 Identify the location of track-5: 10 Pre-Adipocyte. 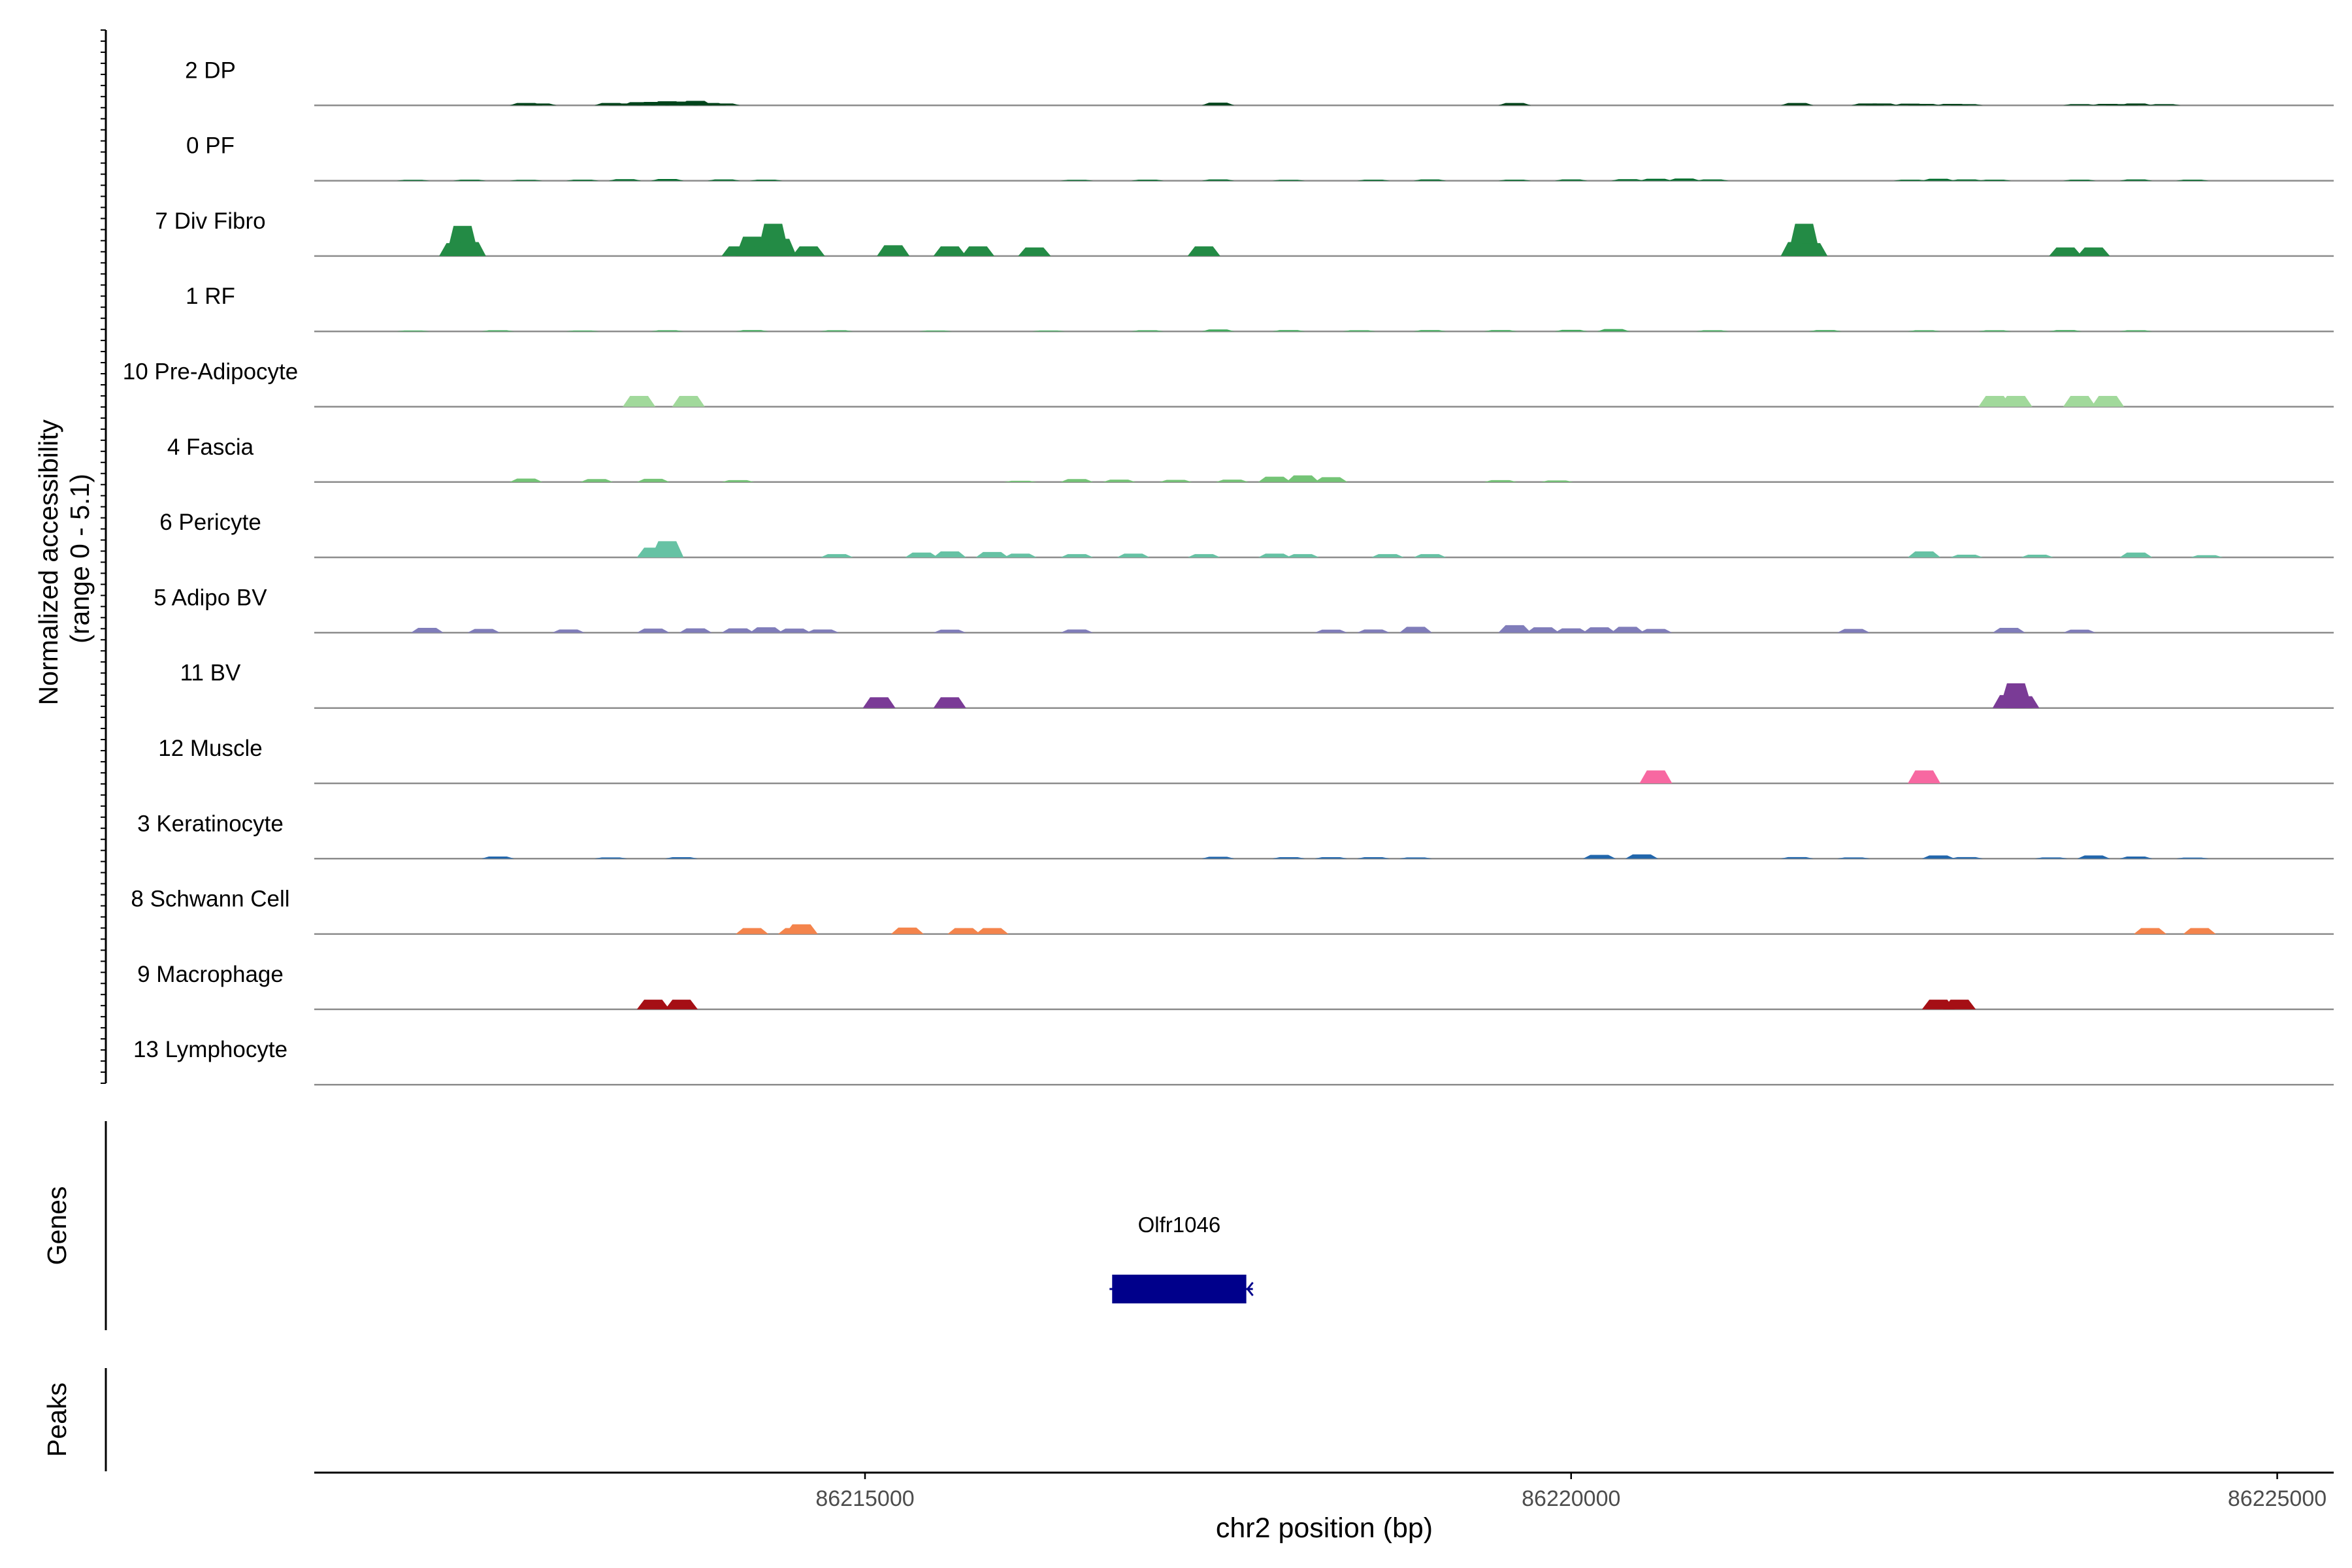
(1228, 383).